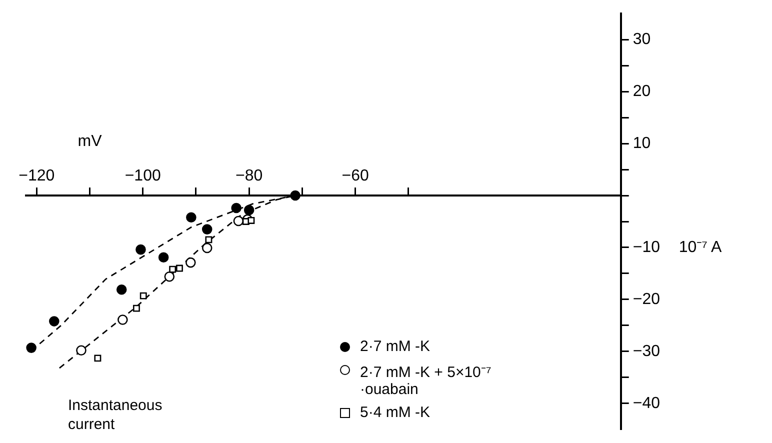 This screenshot has height=443, width=772. Describe the element at coordinates (426, 380) in the screenshot. I see `legend-label: 2·7 mM -K + 5×10⁻⁷ ·ouabain` at that location.